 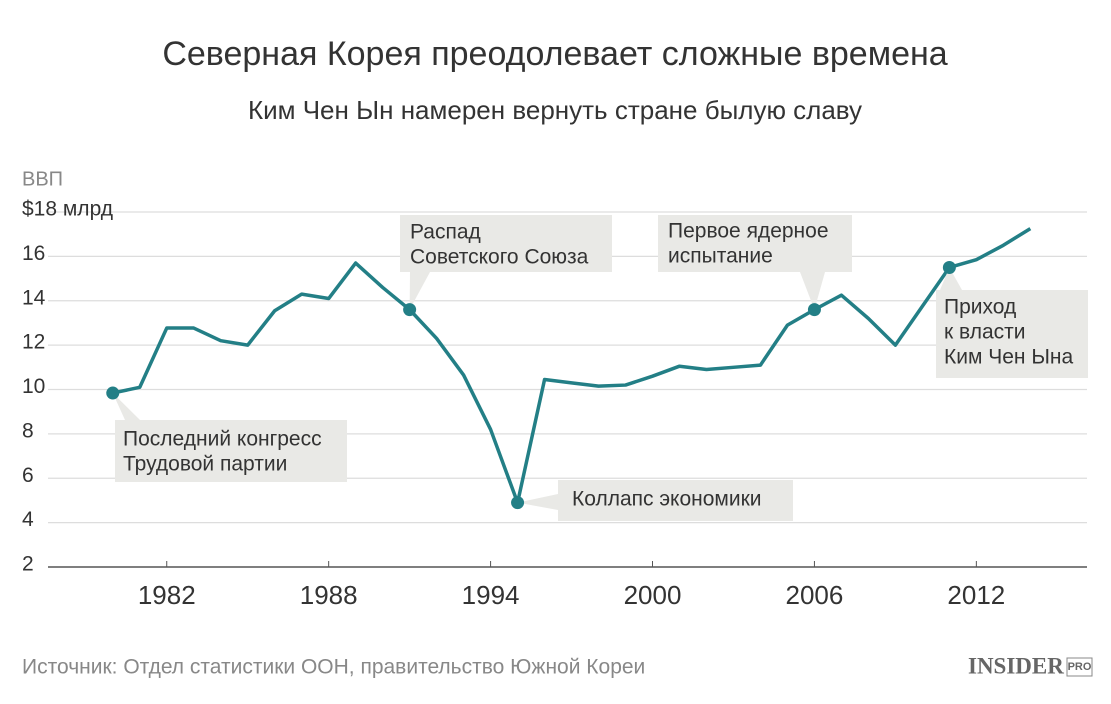 I want to click on y-tick-label: 2, so click(x=28, y=564).